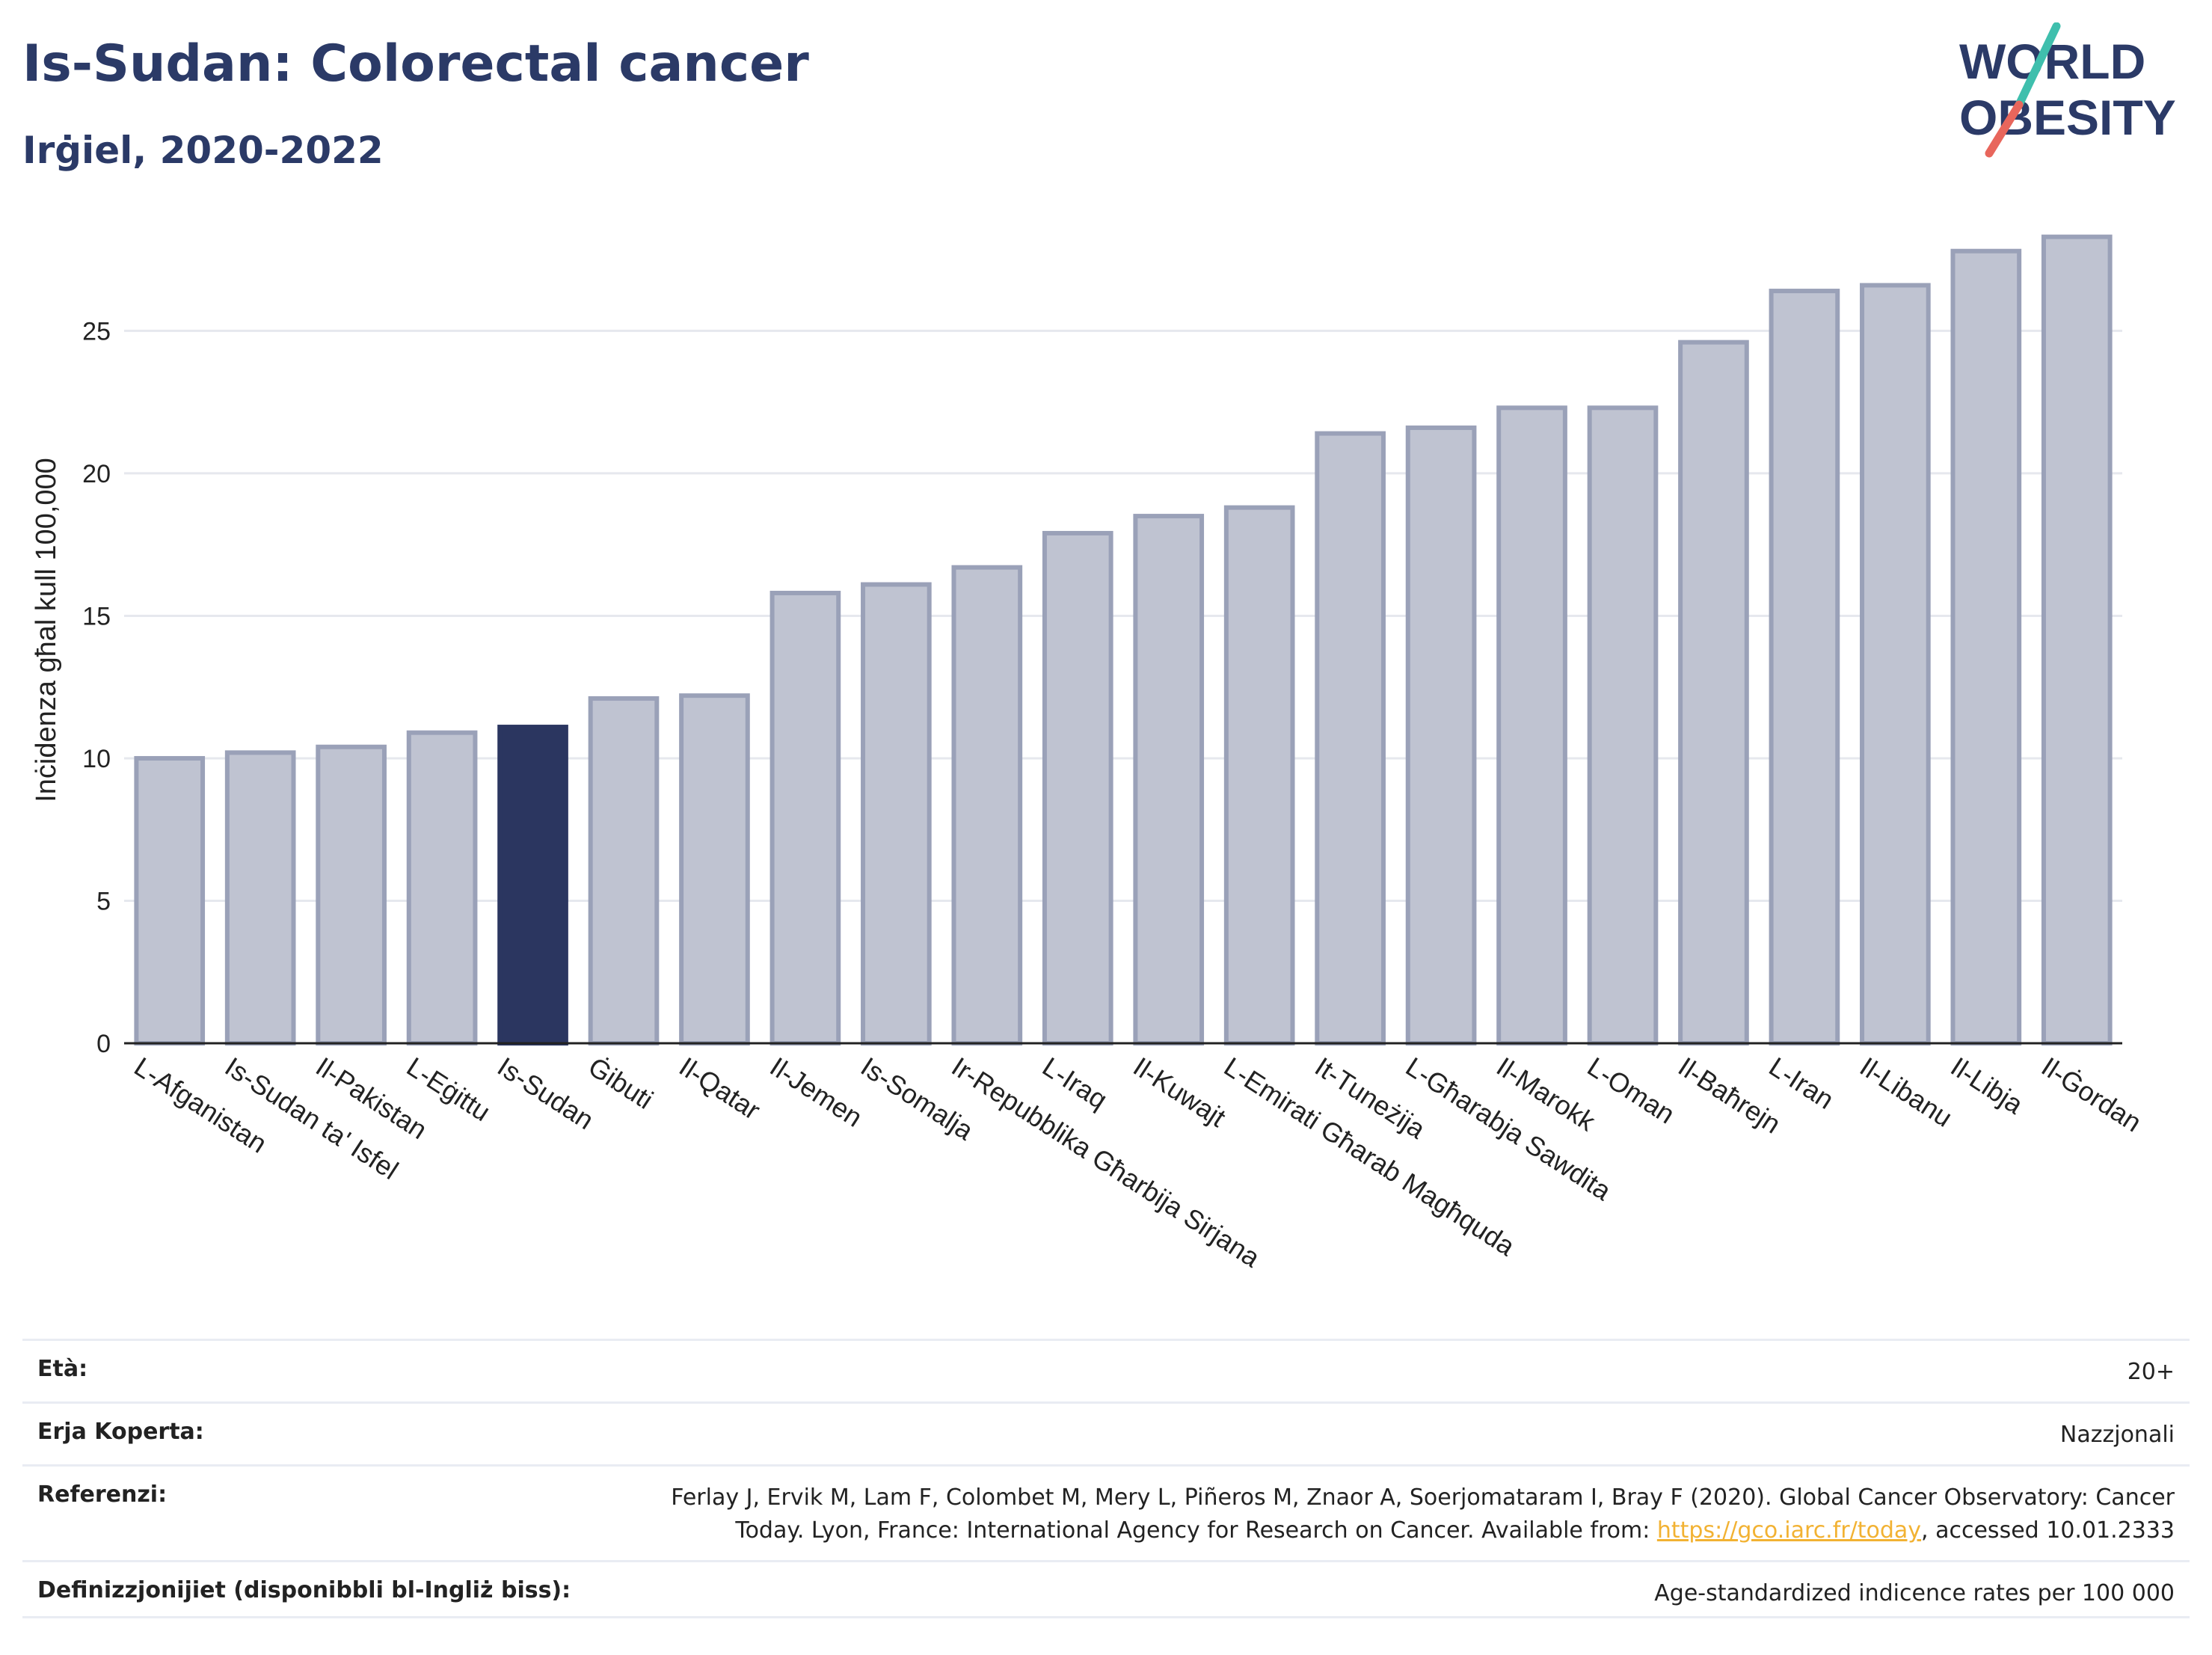 This screenshot has width=2212, height=1655. Describe the element at coordinates (2117, 1435) in the screenshot. I see `area-value: Nazzjonali` at that location.